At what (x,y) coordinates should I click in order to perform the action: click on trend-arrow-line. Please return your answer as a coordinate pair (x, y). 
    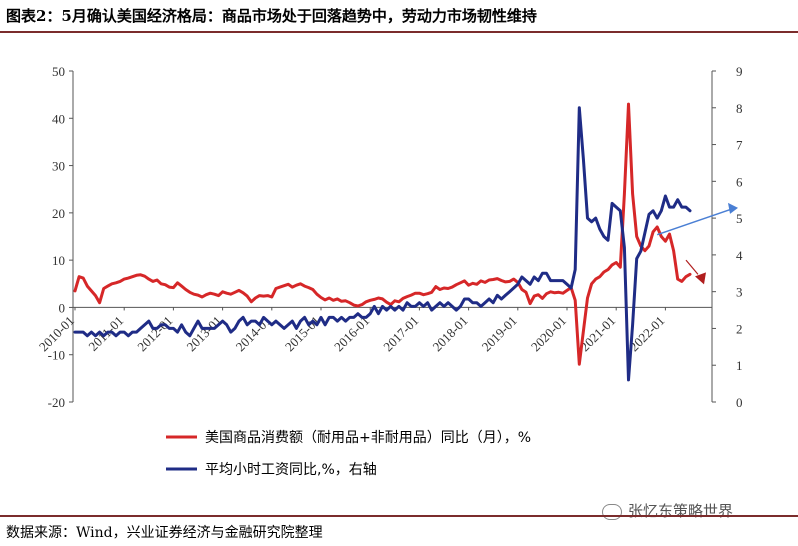
    Looking at the image, I should click on (694, 222).